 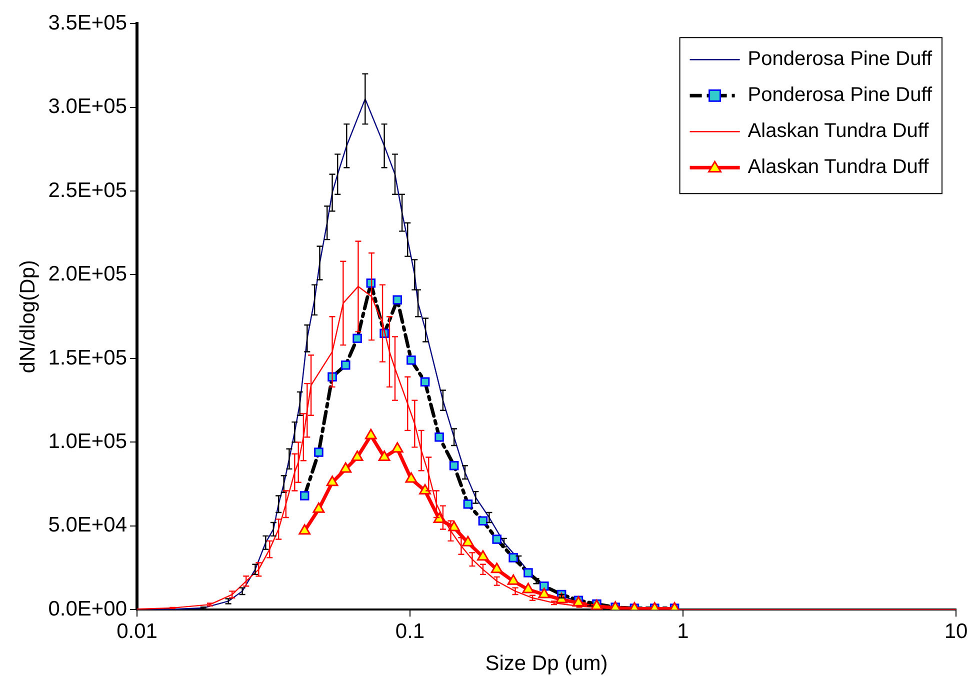 I want to click on y-axis-title: dN/dlog(Dp), so click(x=28, y=317).